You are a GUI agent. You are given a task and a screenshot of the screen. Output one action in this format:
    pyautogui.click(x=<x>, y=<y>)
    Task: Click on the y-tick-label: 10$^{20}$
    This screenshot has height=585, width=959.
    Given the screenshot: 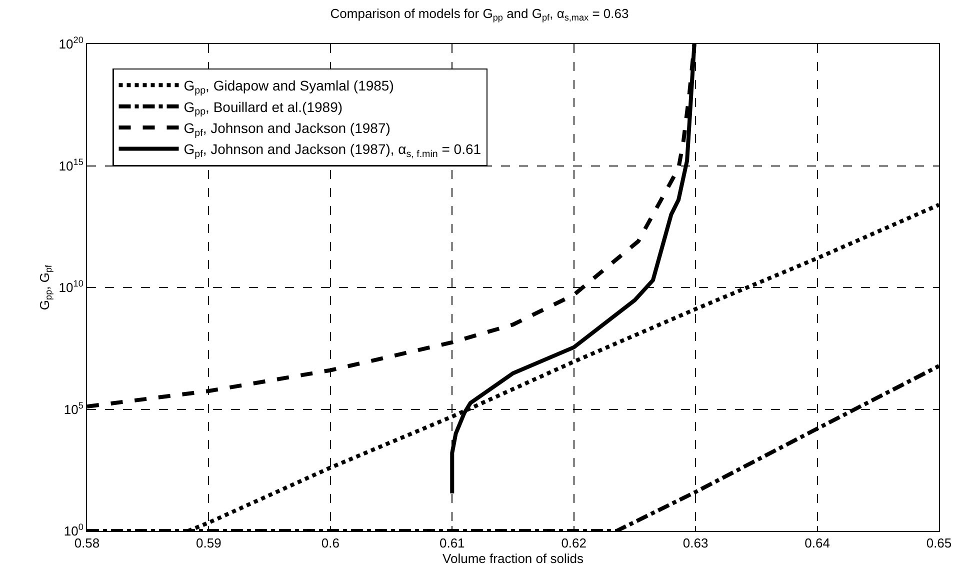 What is the action you would take?
    pyautogui.click(x=71, y=43)
    